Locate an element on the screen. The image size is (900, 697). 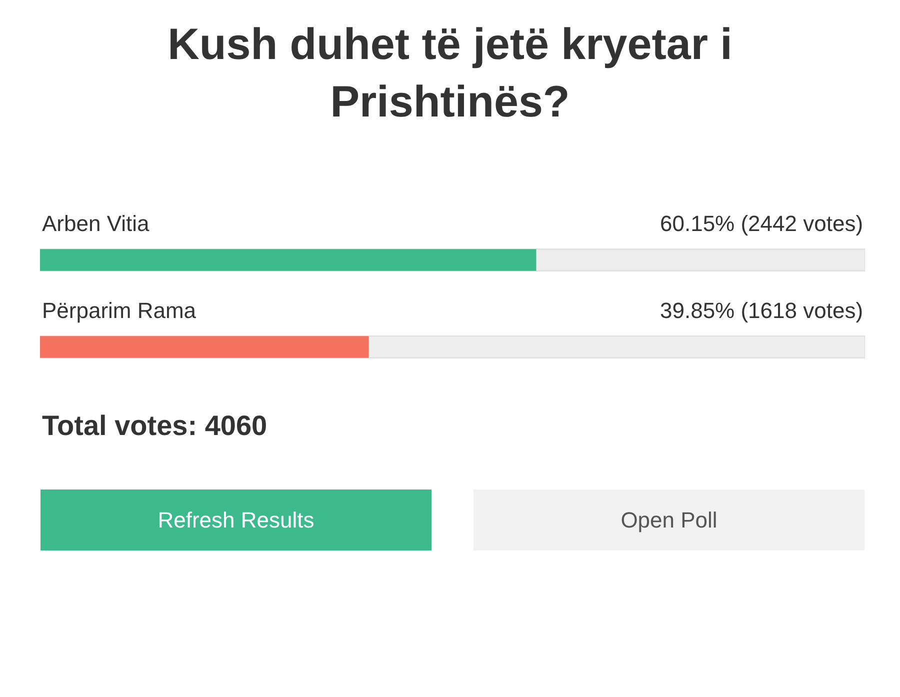
text: Total votes: 4060 is located at coordinates (155, 425).